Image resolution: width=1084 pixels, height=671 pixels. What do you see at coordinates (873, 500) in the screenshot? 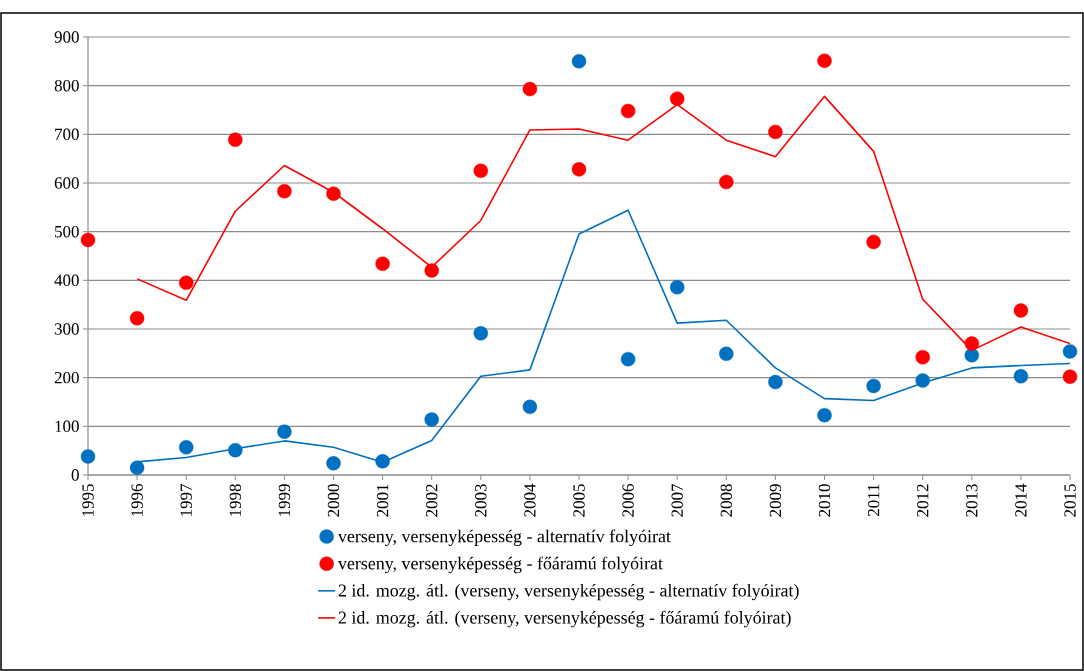
I see `x-tick-label: 2011` at bounding box center [873, 500].